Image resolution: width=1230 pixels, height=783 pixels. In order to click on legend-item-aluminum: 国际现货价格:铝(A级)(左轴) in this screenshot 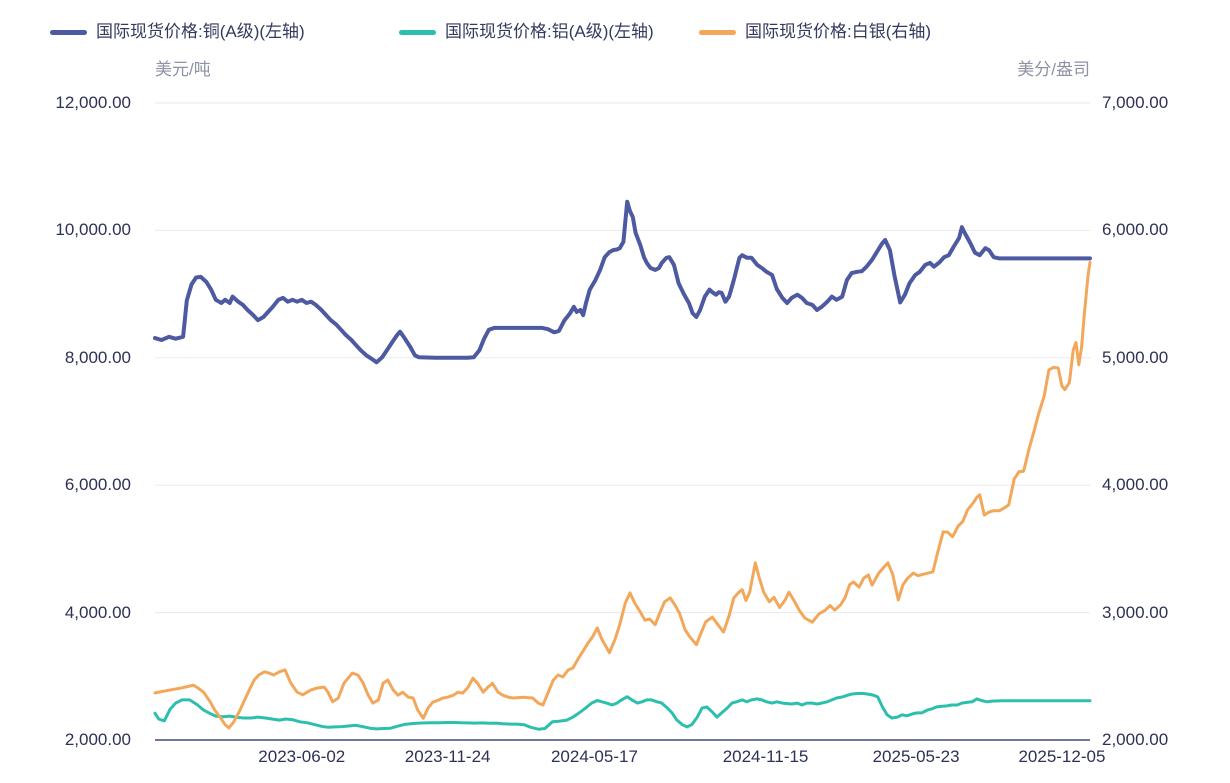, I will do `click(526, 32)`.